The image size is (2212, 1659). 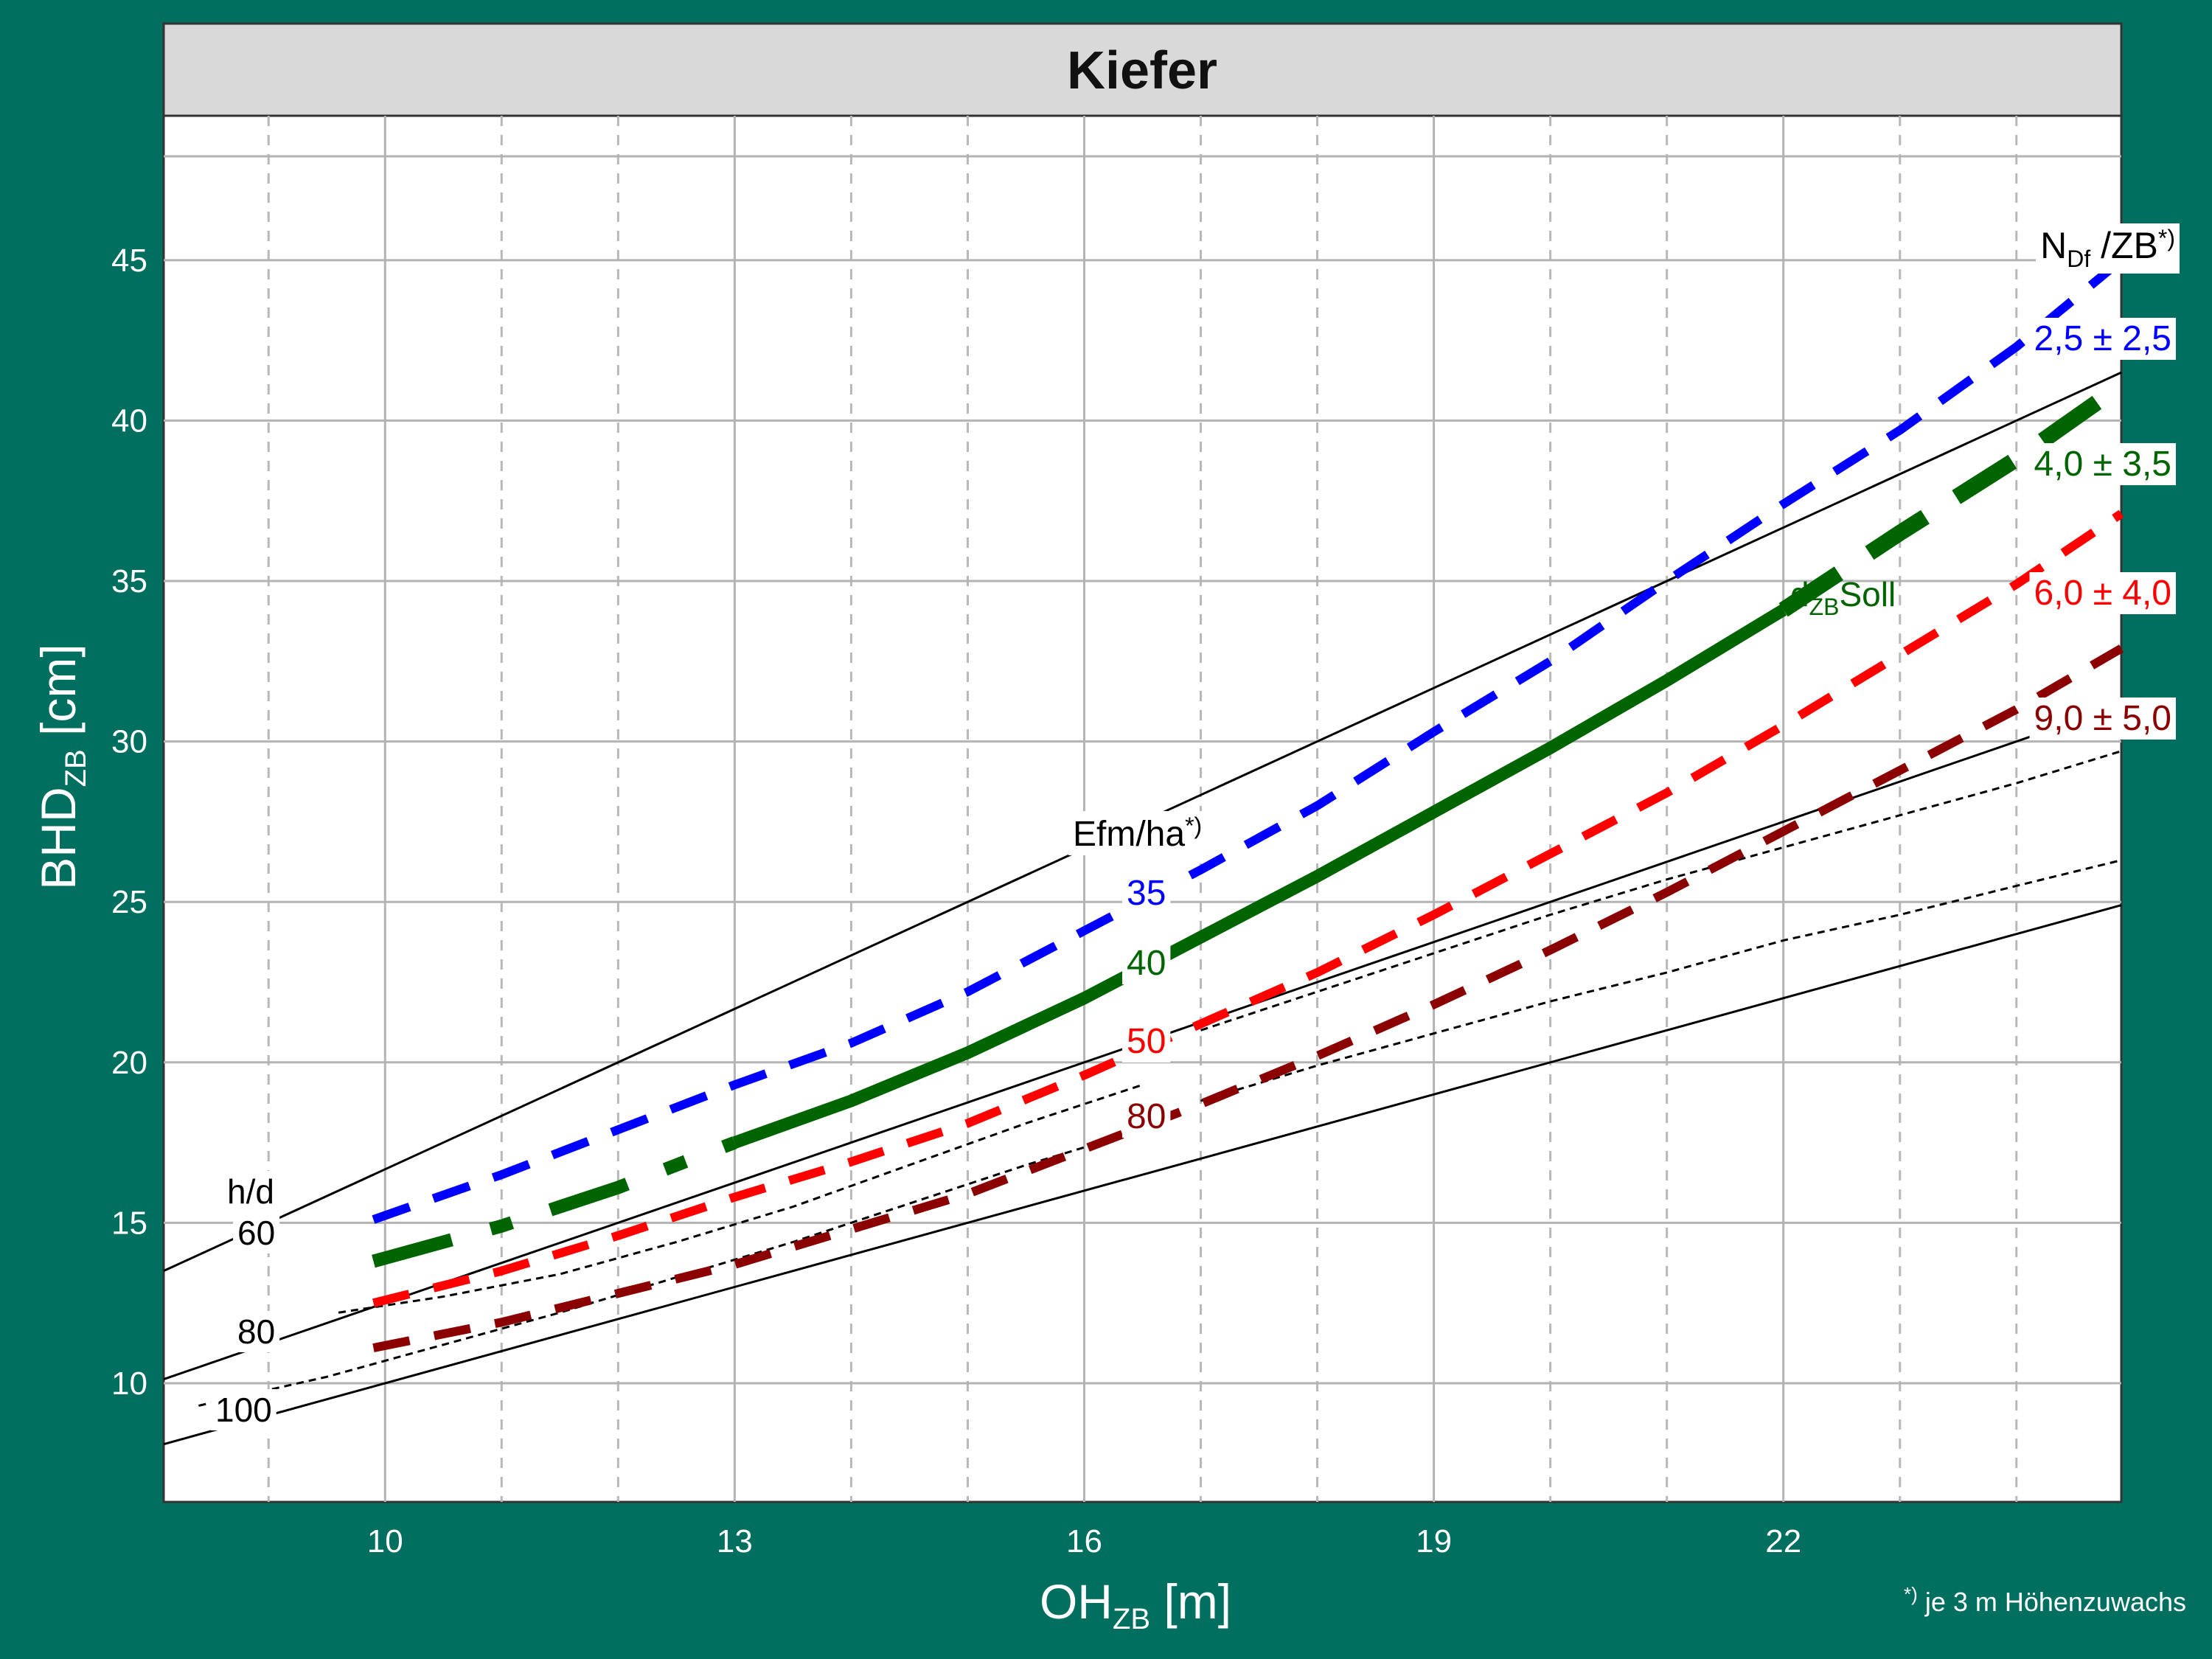 What do you see at coordinates (61, 766) in the screenshot?
I see `y-axis-title: BHDZB [cm]` at bounding box center [61, 766].